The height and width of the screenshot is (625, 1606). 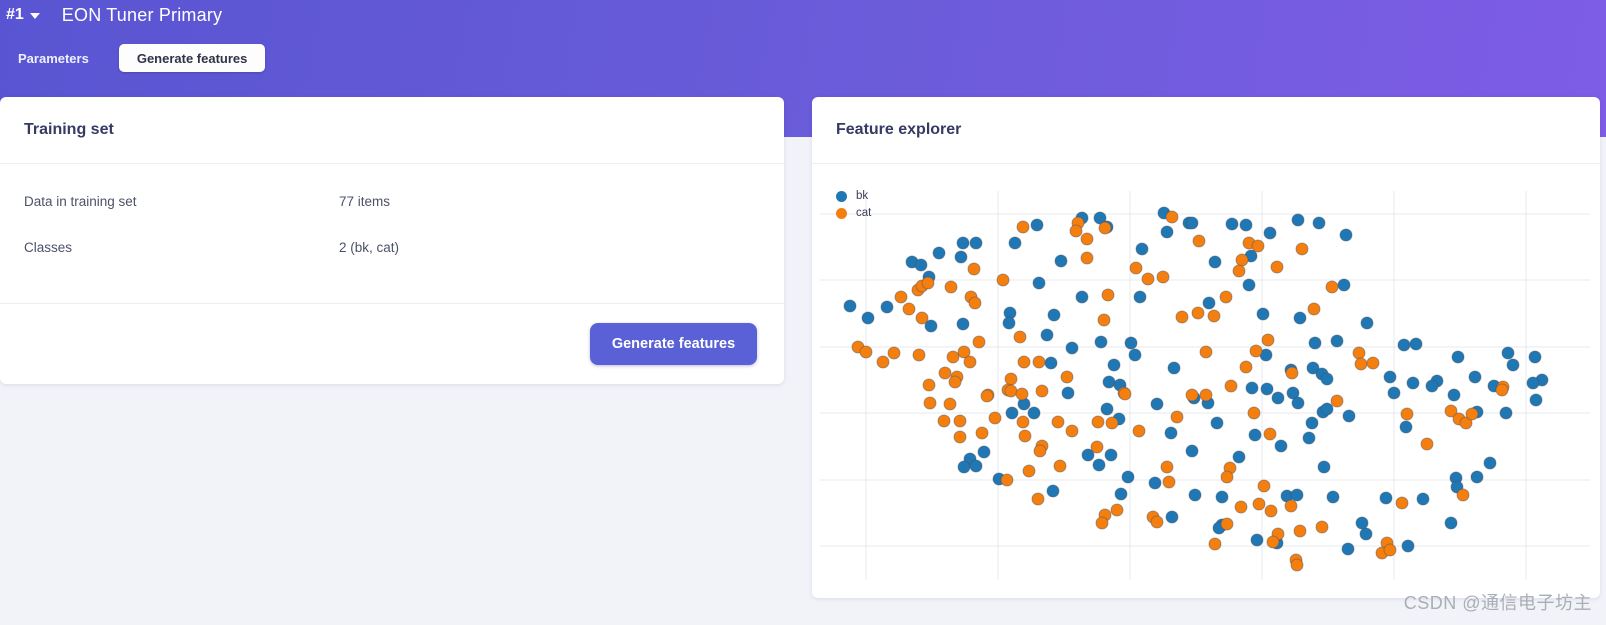 I want to click on generate-features-button: Generate features, so click(x=673, y=344).